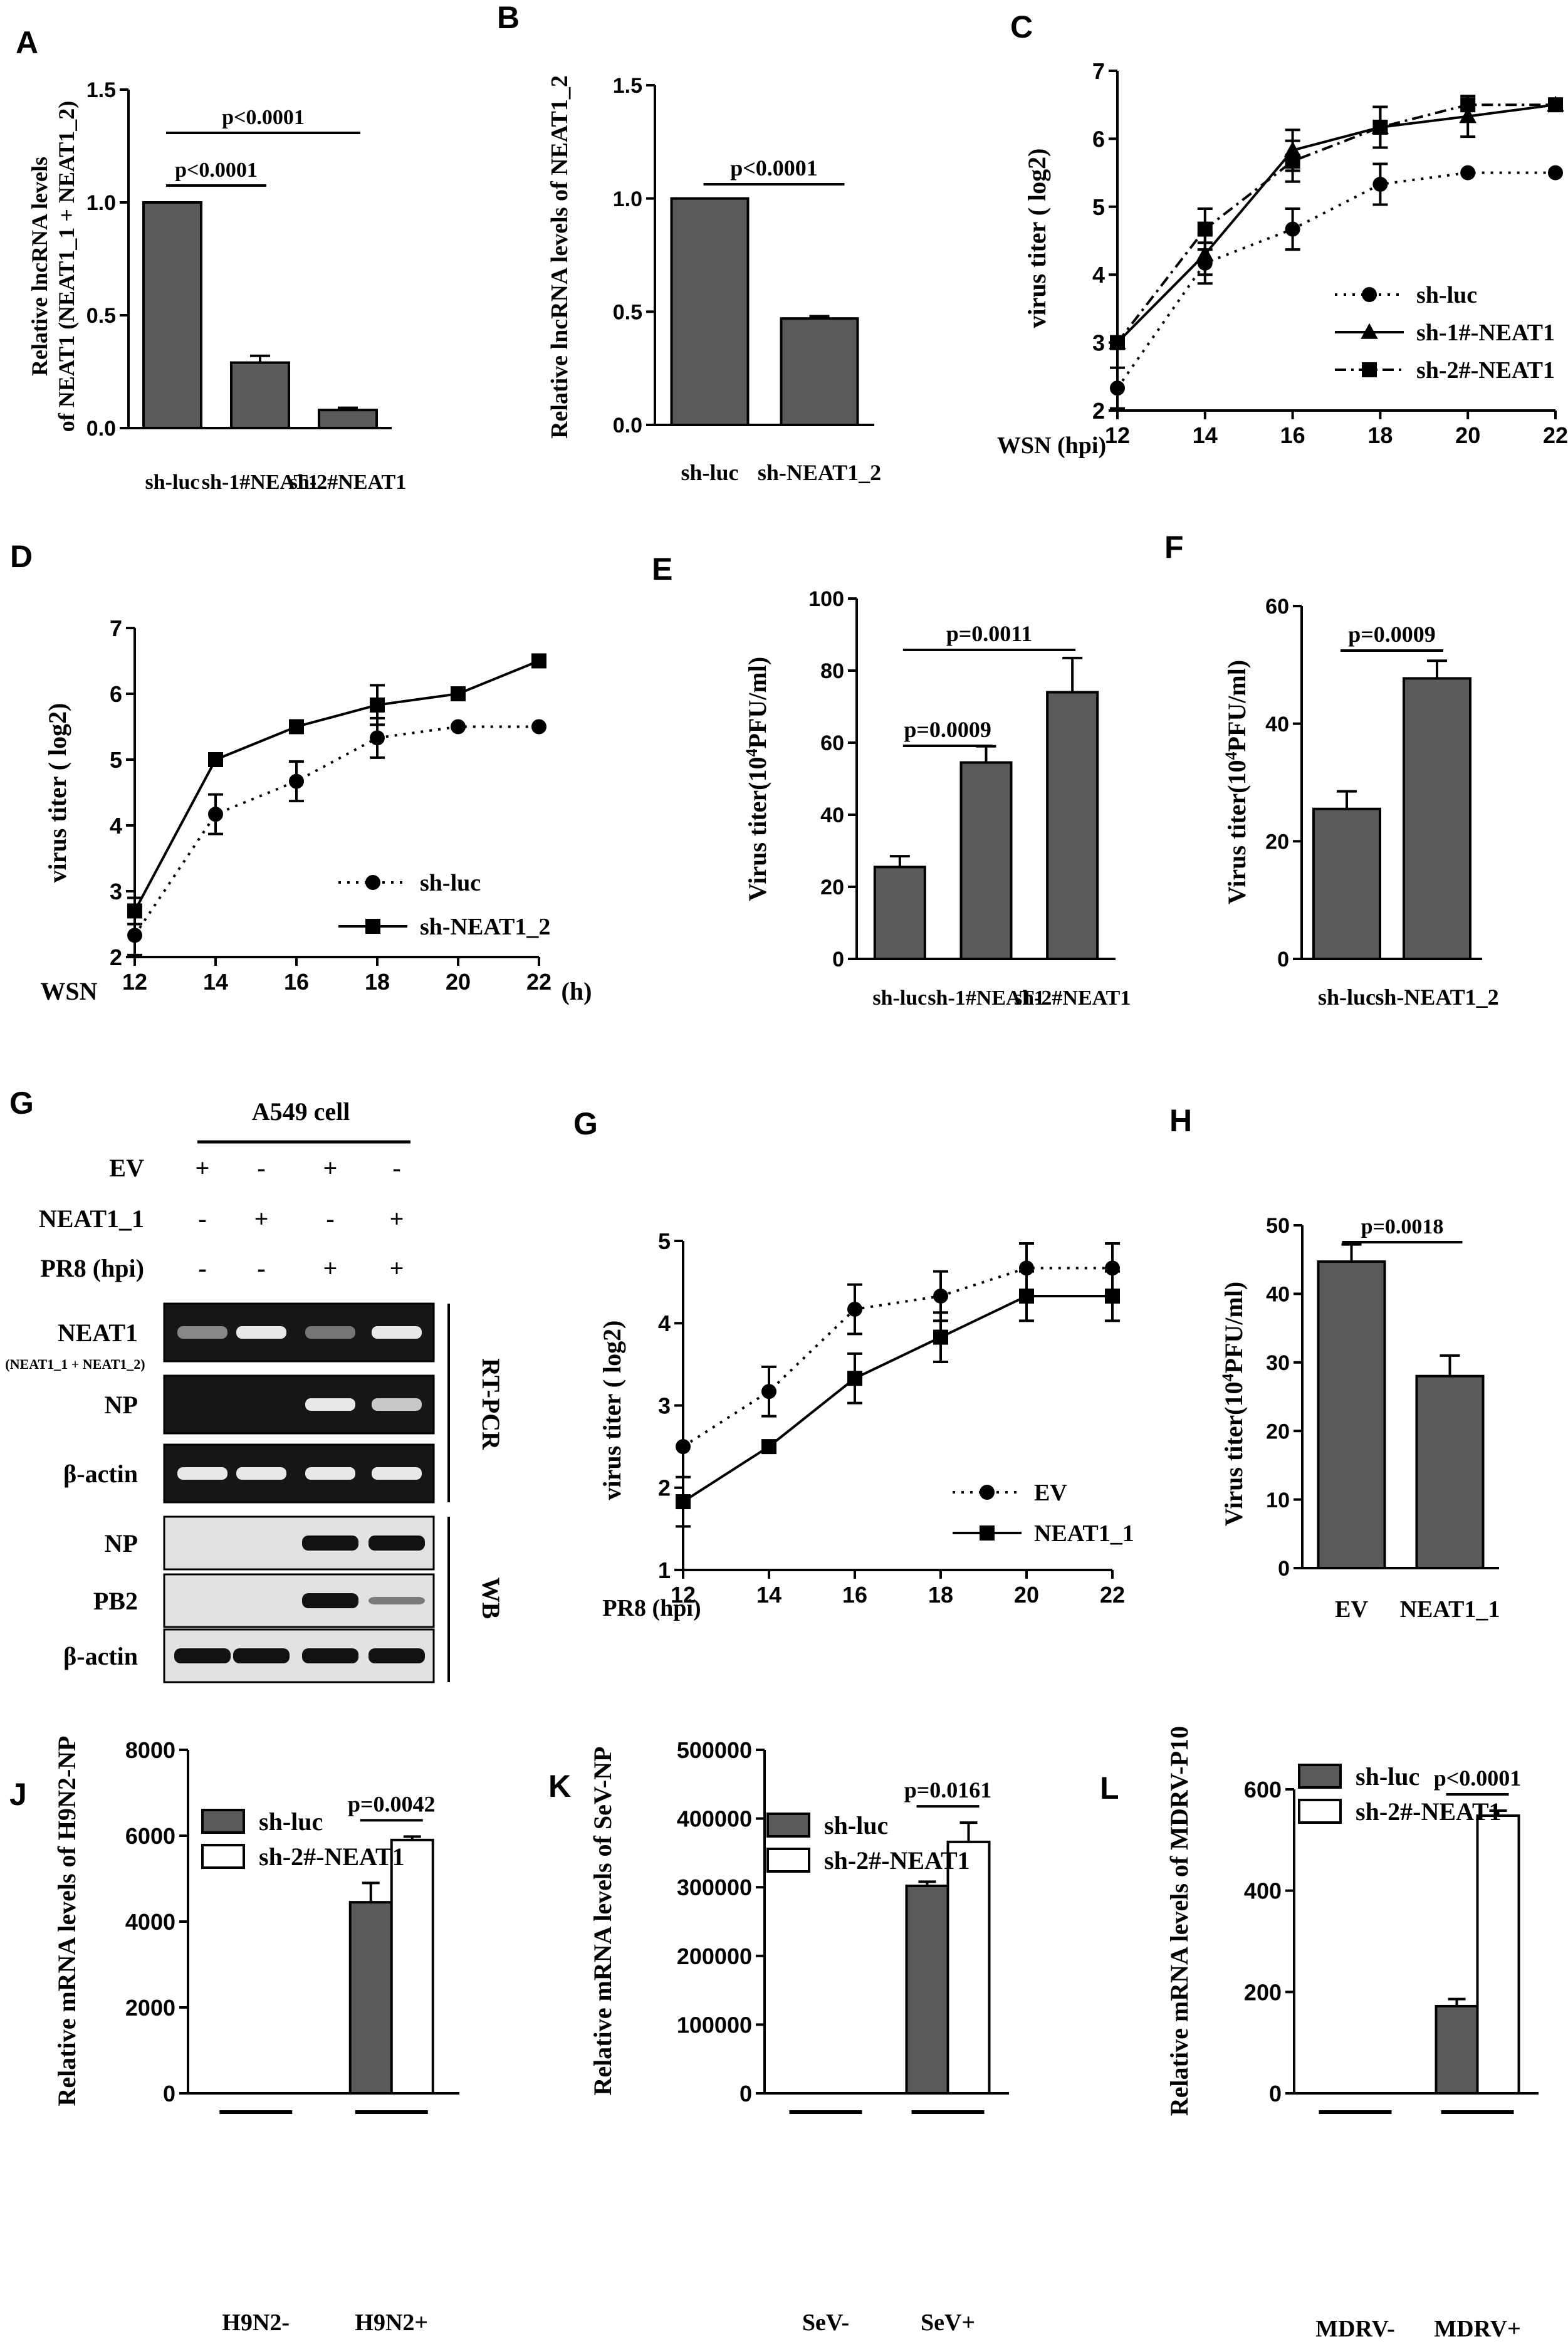  I want to click on y-tick-label: 50, so click(1278, 1226).